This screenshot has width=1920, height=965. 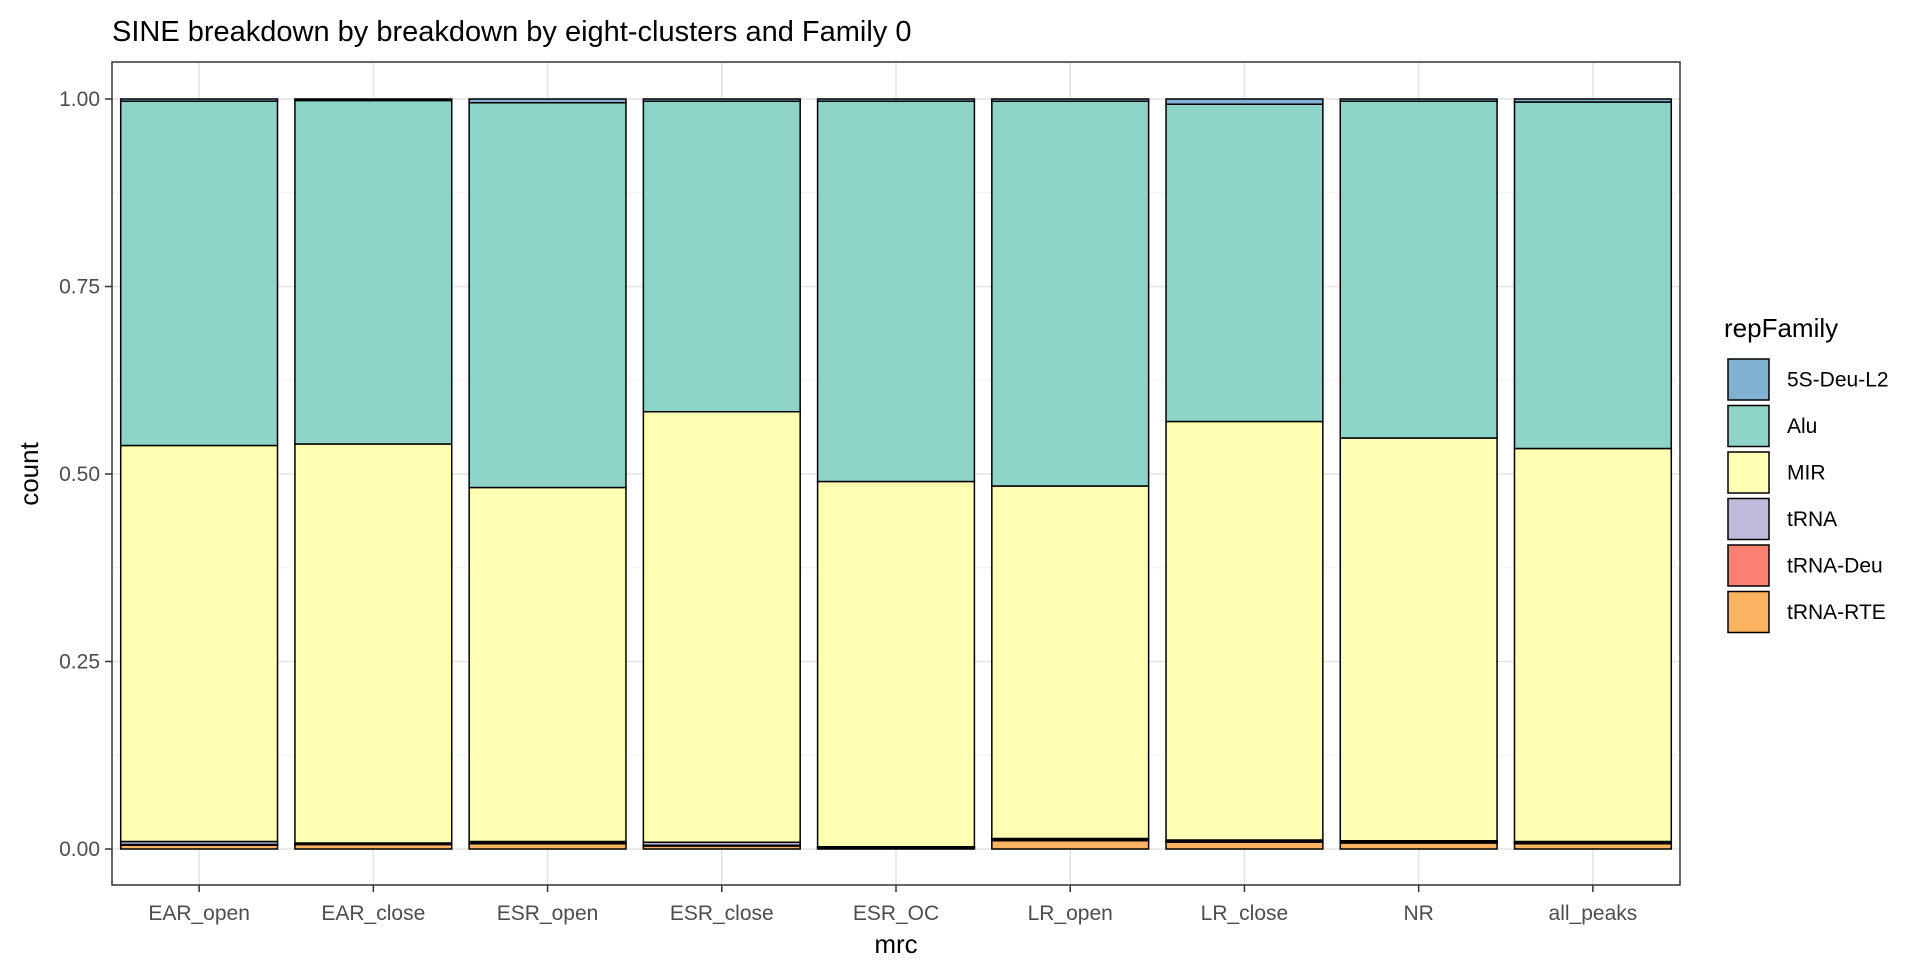 I want to click on bar-stack-LR_close, so click(x=1244, y=474).